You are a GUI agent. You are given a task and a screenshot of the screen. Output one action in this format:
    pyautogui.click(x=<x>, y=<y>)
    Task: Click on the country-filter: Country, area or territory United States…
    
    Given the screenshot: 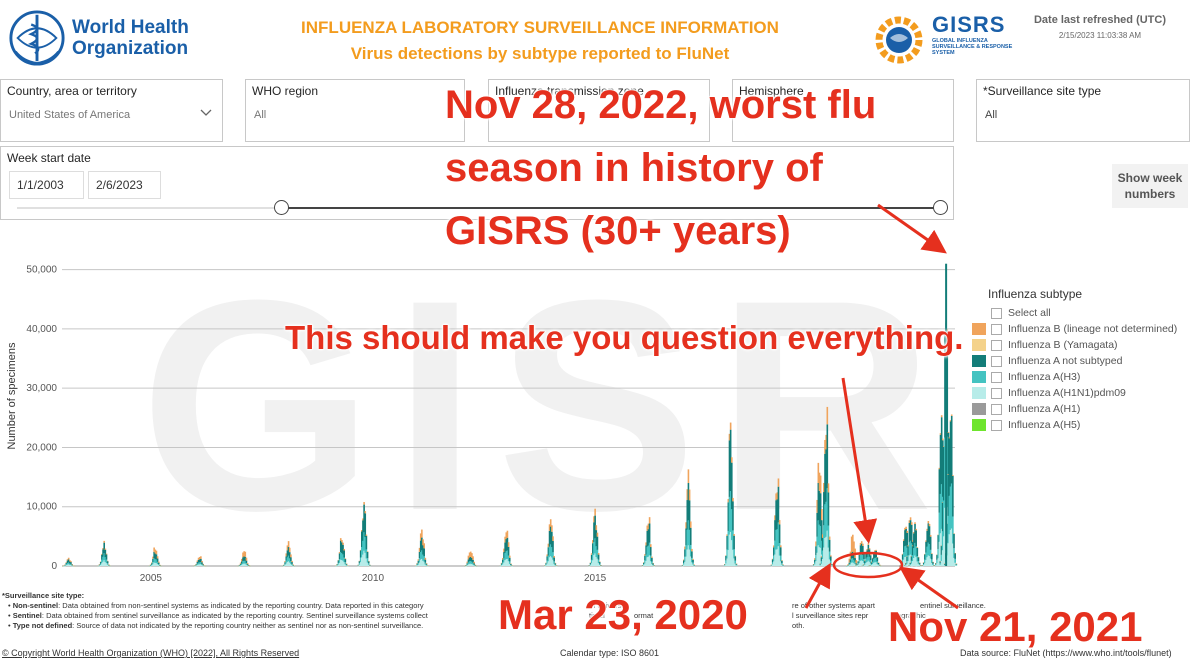 What is the action you would take?
    pyautogui.click(x=111, y=110)
    